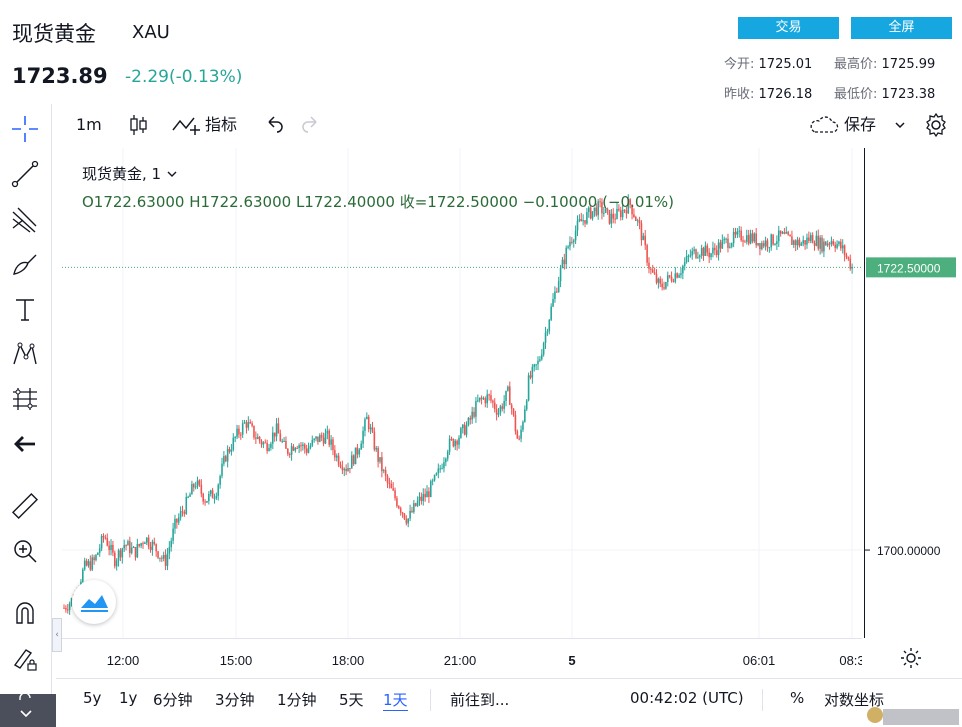 The height and width of the screenshot is (727, 962). I want to click on range-5d: 5天, so click(351, 700).